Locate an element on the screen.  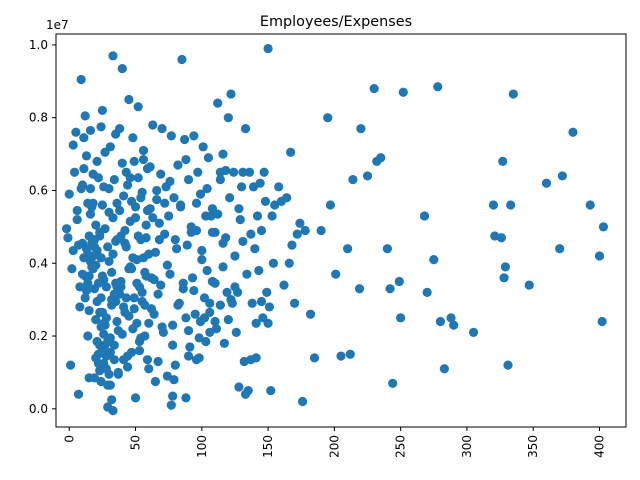
x-tick-label: 400 is located at coordinates (599, 446).